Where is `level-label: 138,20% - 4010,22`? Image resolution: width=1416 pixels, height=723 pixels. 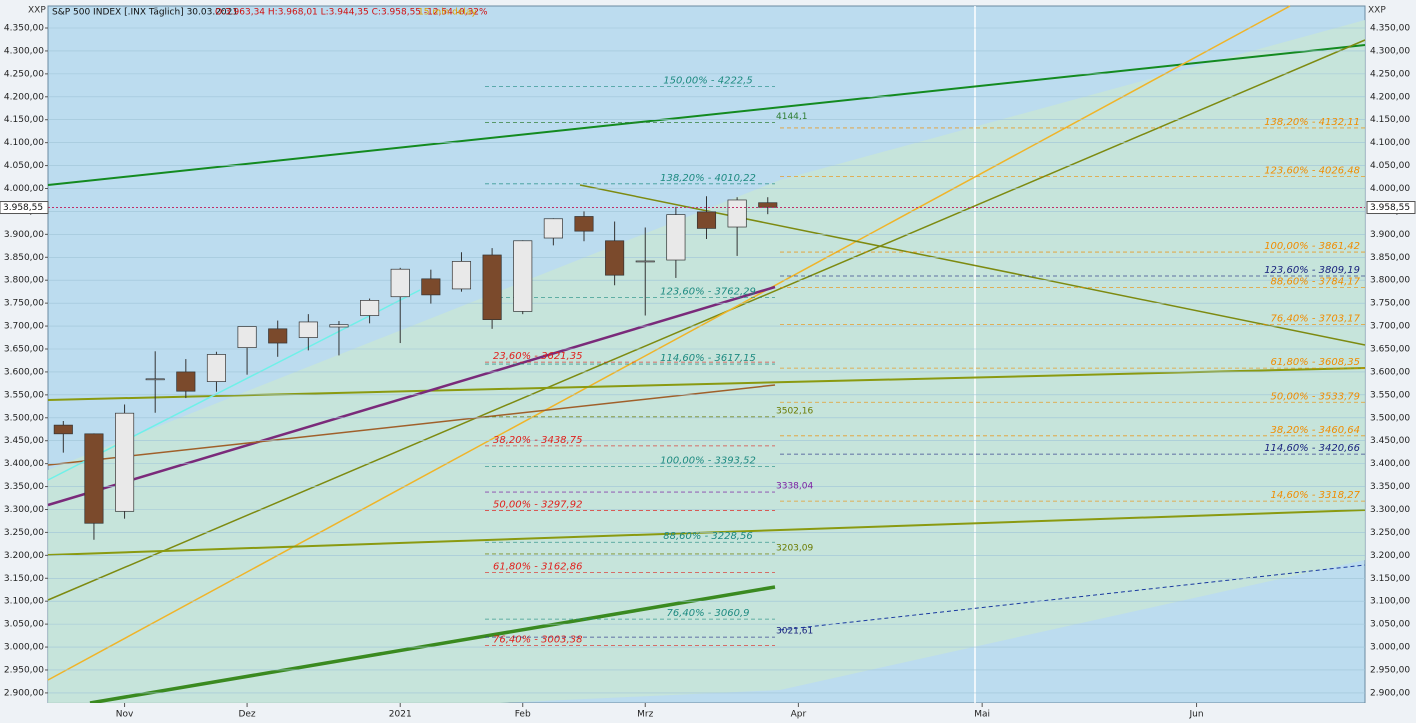
level-label: 138,20% - 4010,22 is located at coordinates (708, 178).